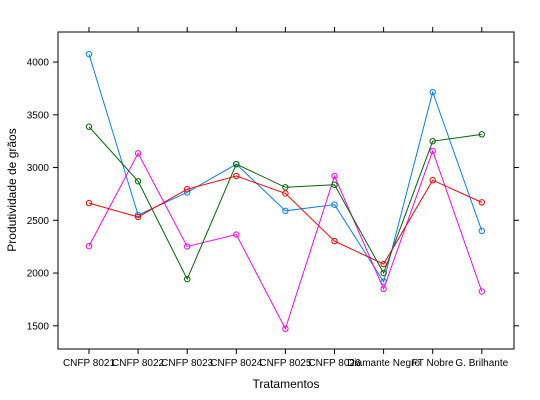 The width and height of the screenshot is (540, 400). I want to click on y-tick-label: 3500, so click(38, 115).